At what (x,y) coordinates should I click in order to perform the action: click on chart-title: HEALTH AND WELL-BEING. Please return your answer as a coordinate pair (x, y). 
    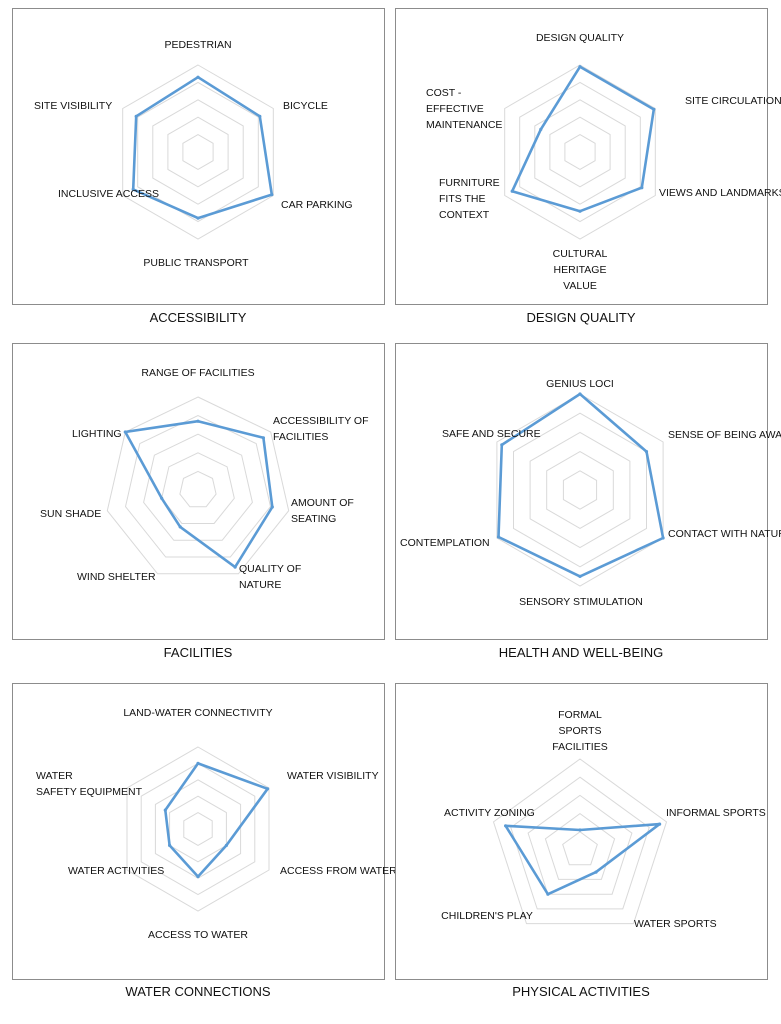
    Looking at the image, I should click on (581, 652).